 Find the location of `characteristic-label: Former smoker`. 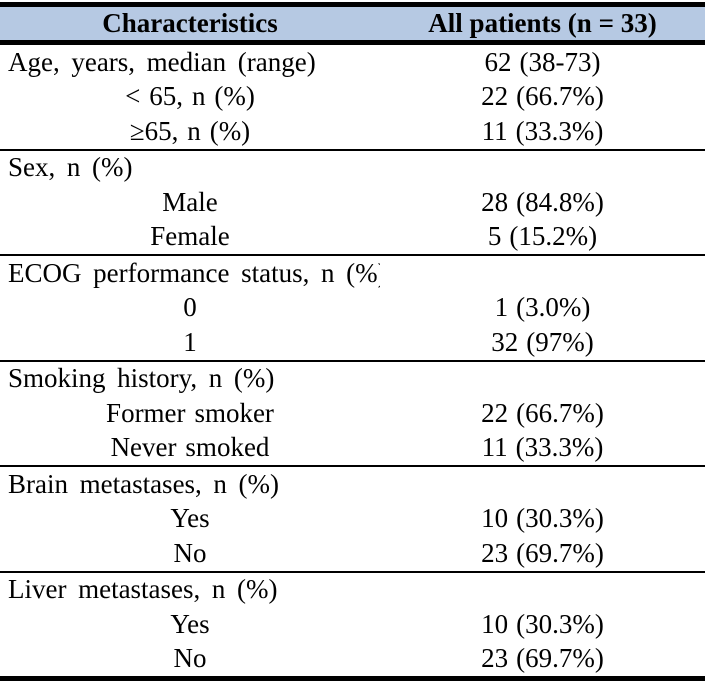

characteristic-label: Former smoker is located at coordinates (190, 412).